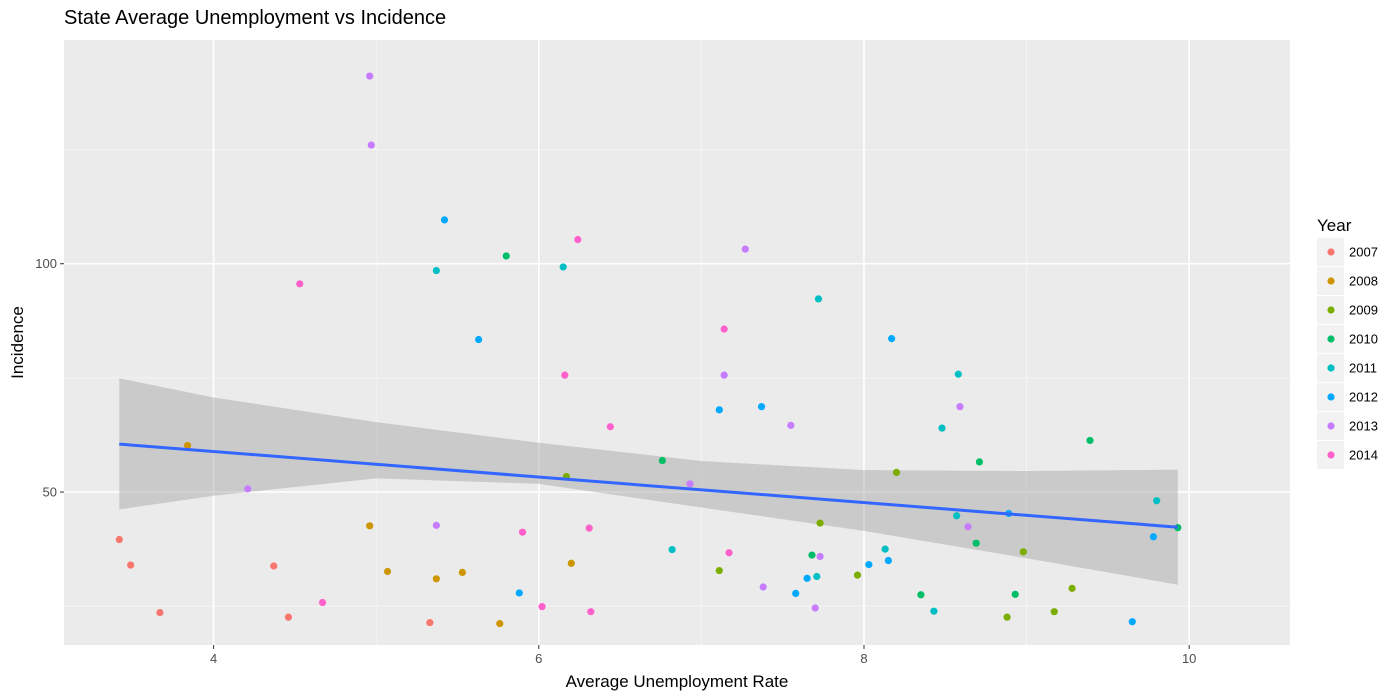 This screenshot has width=1400, height=700. What do you see at coordinates (1363, 397) in the screenshot?
I see `legend-label: 2012` at bounding box center [1363, 397].